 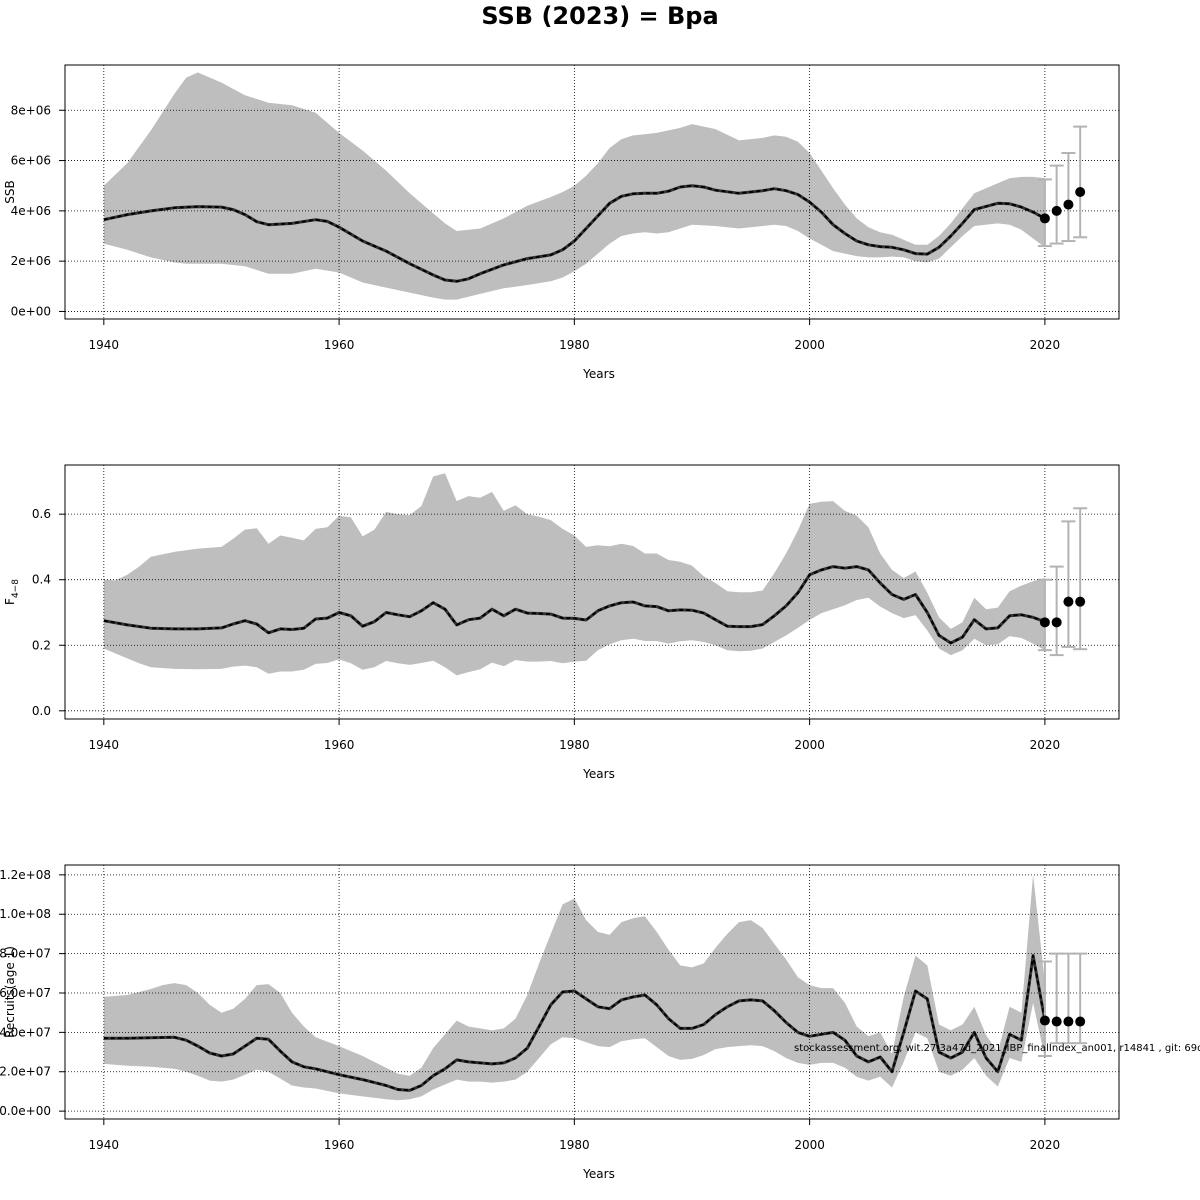 What do you see at coordinates (598, 1174) in the screenshot?
I see `recruits-xlabel: Years` at bounding box center [598, 1174].